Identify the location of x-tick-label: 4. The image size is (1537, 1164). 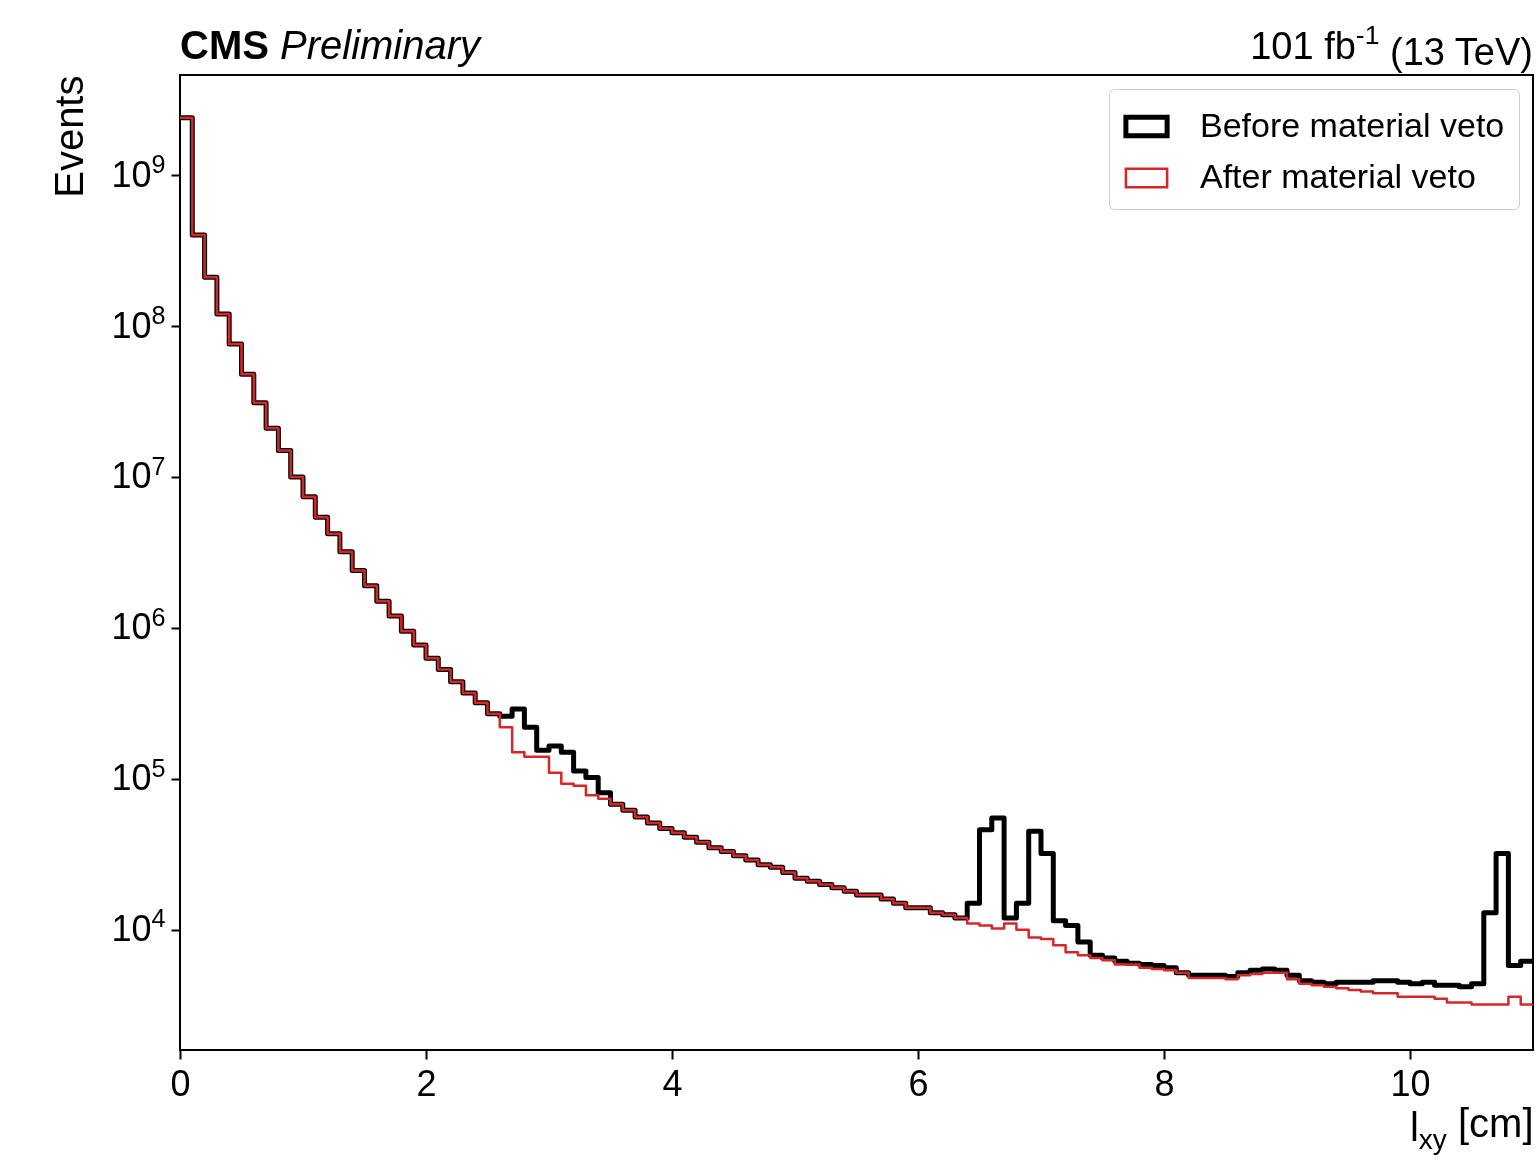
(672, 1083).